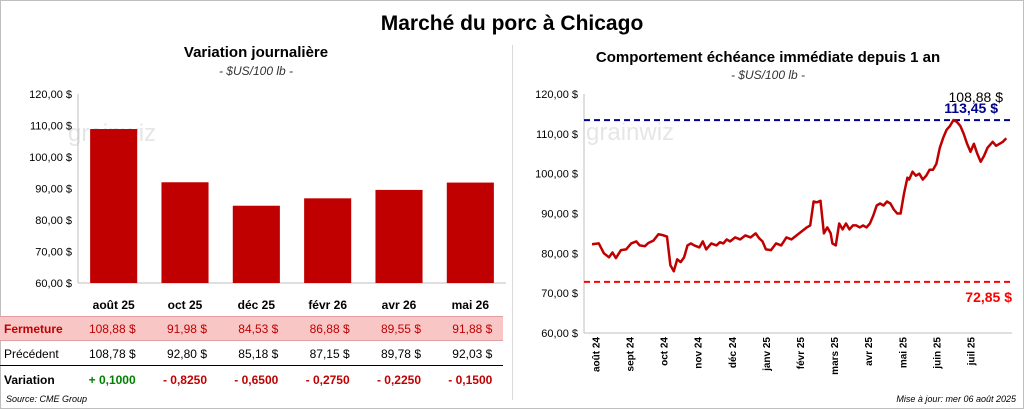 Image resolution: width=1024 pixels, height=409 pixels. I want to click on x-tick-label: oct 24, so click(665, 351).